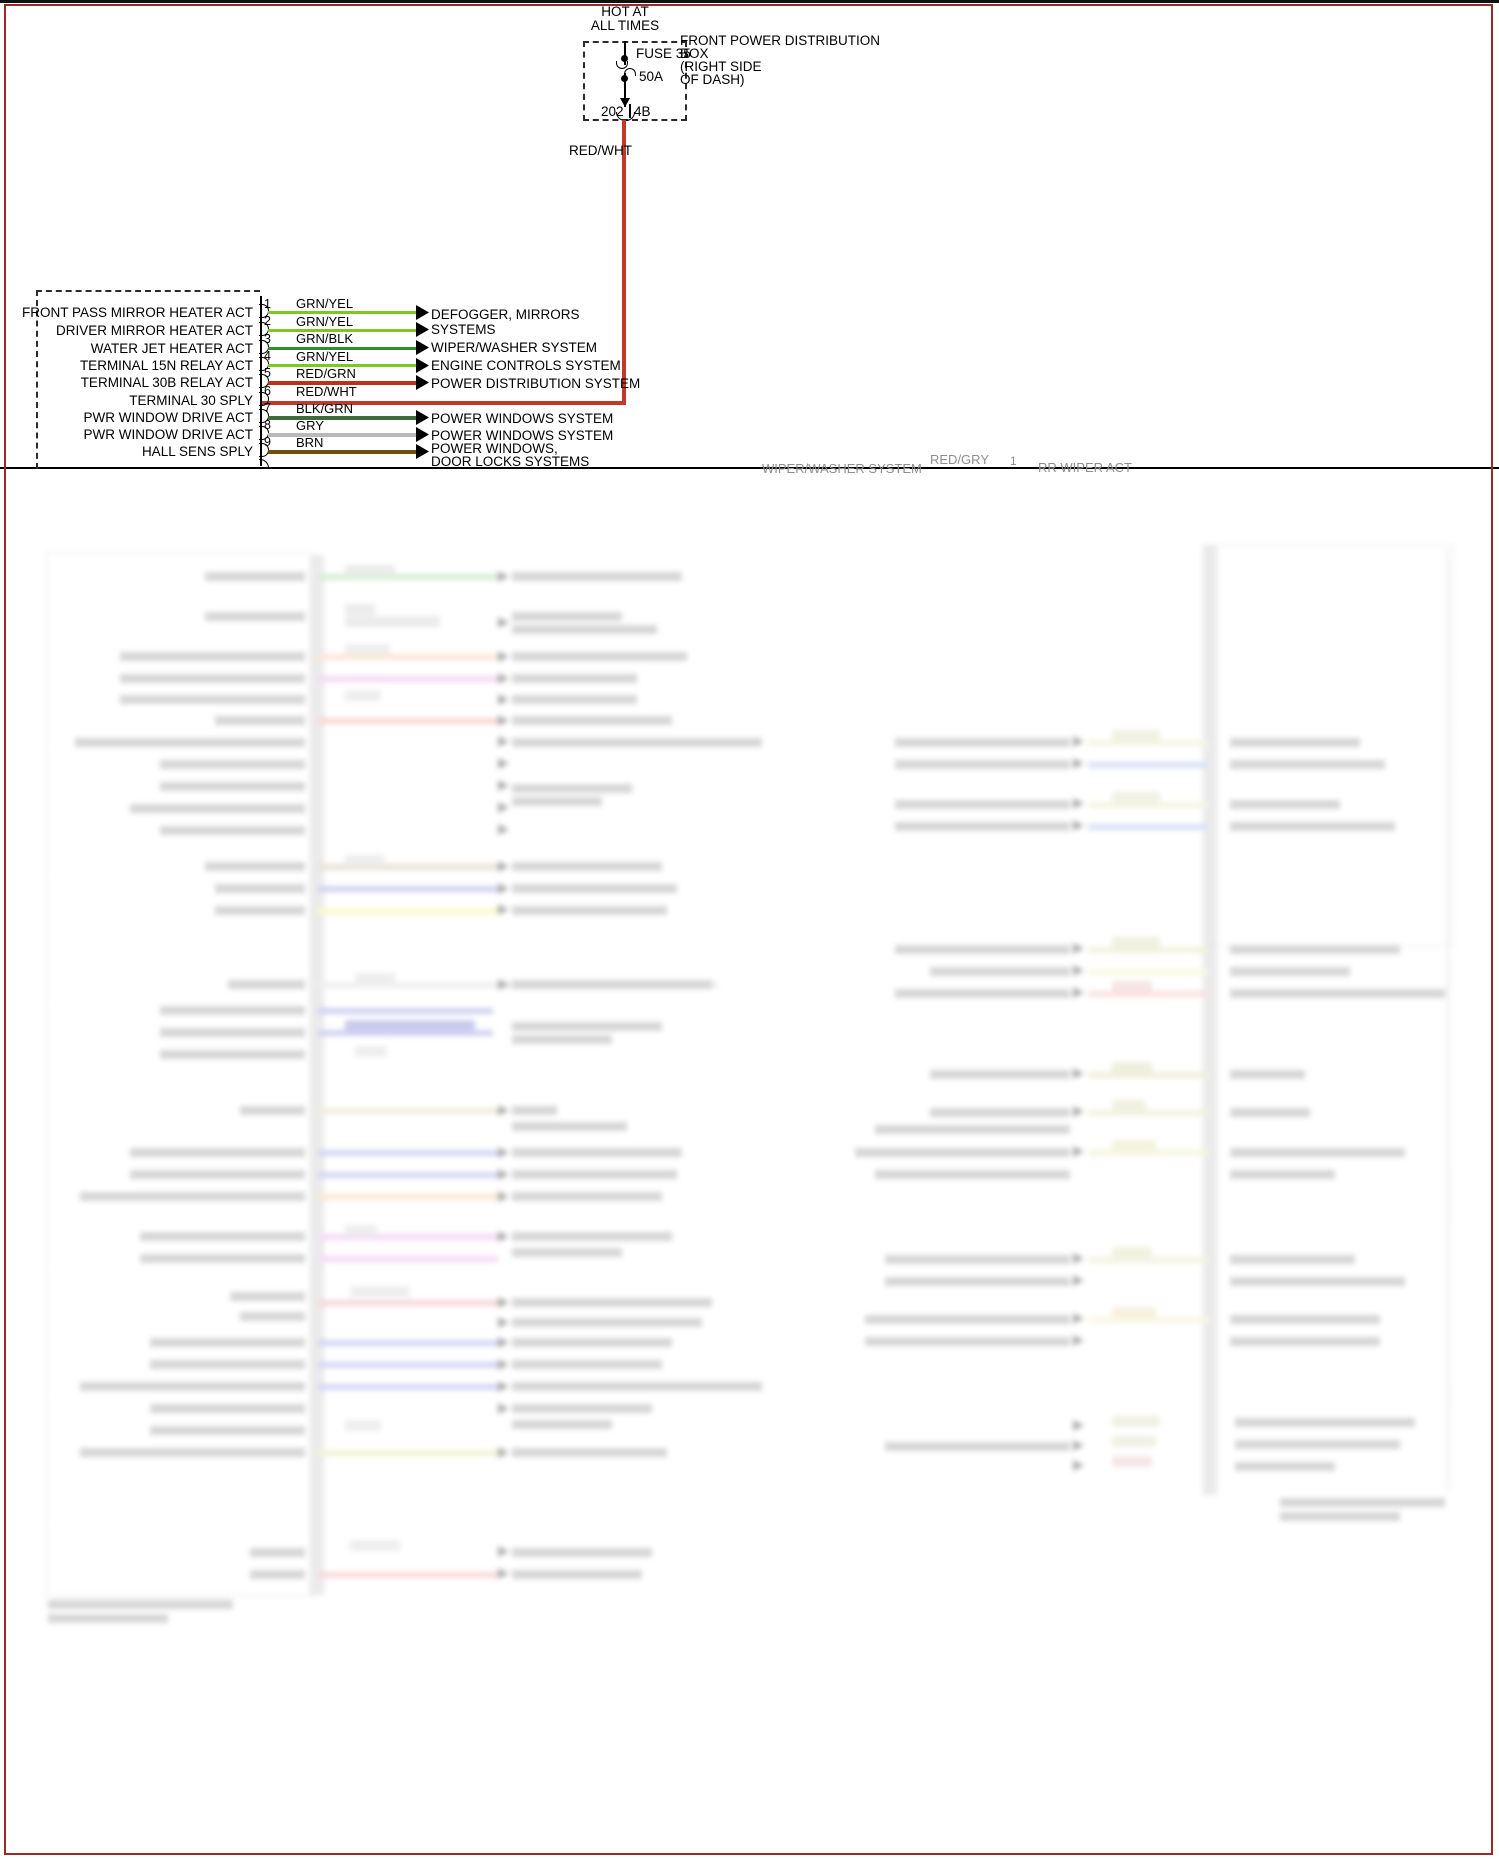 This screenshot has width=1499, height=1861. What do you see at coordinates (630, 111) in the screenshot?
I see `connector-separator-tick` at bounding box center [630, 111].